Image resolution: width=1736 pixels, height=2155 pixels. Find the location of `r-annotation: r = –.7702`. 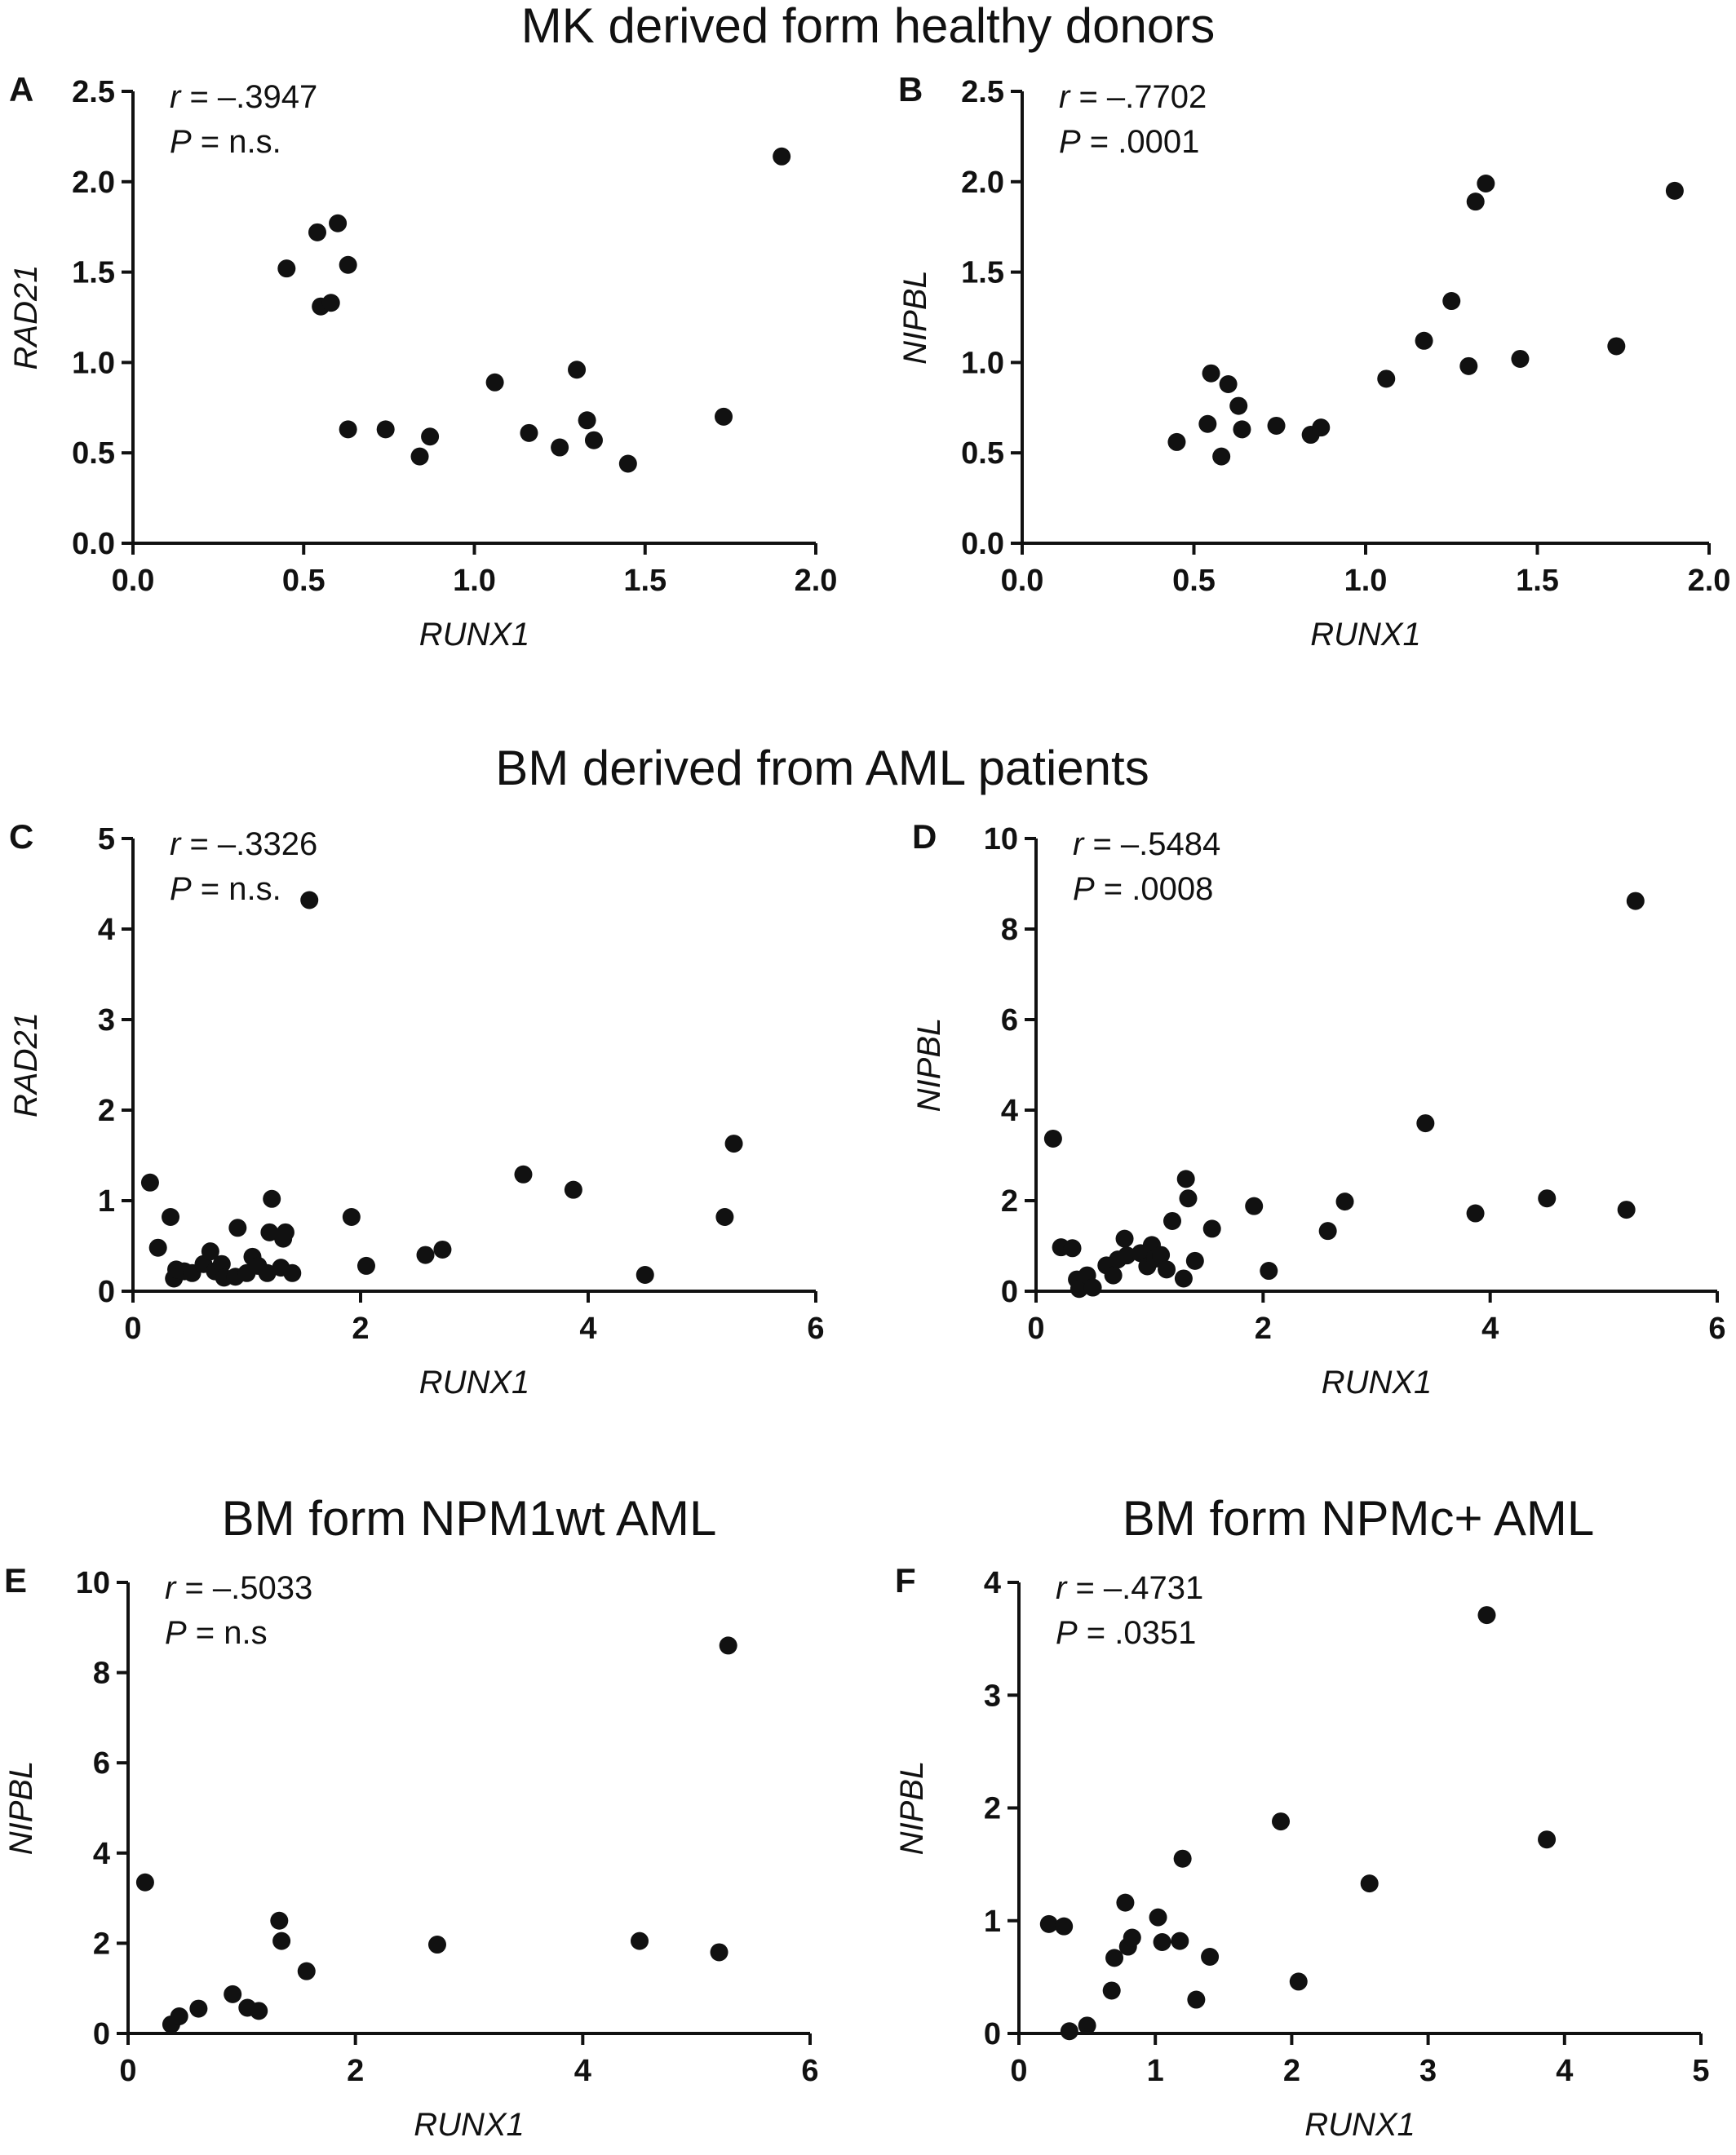

r-annotation: r = –.7702 is located at coordinates (1133, 97).